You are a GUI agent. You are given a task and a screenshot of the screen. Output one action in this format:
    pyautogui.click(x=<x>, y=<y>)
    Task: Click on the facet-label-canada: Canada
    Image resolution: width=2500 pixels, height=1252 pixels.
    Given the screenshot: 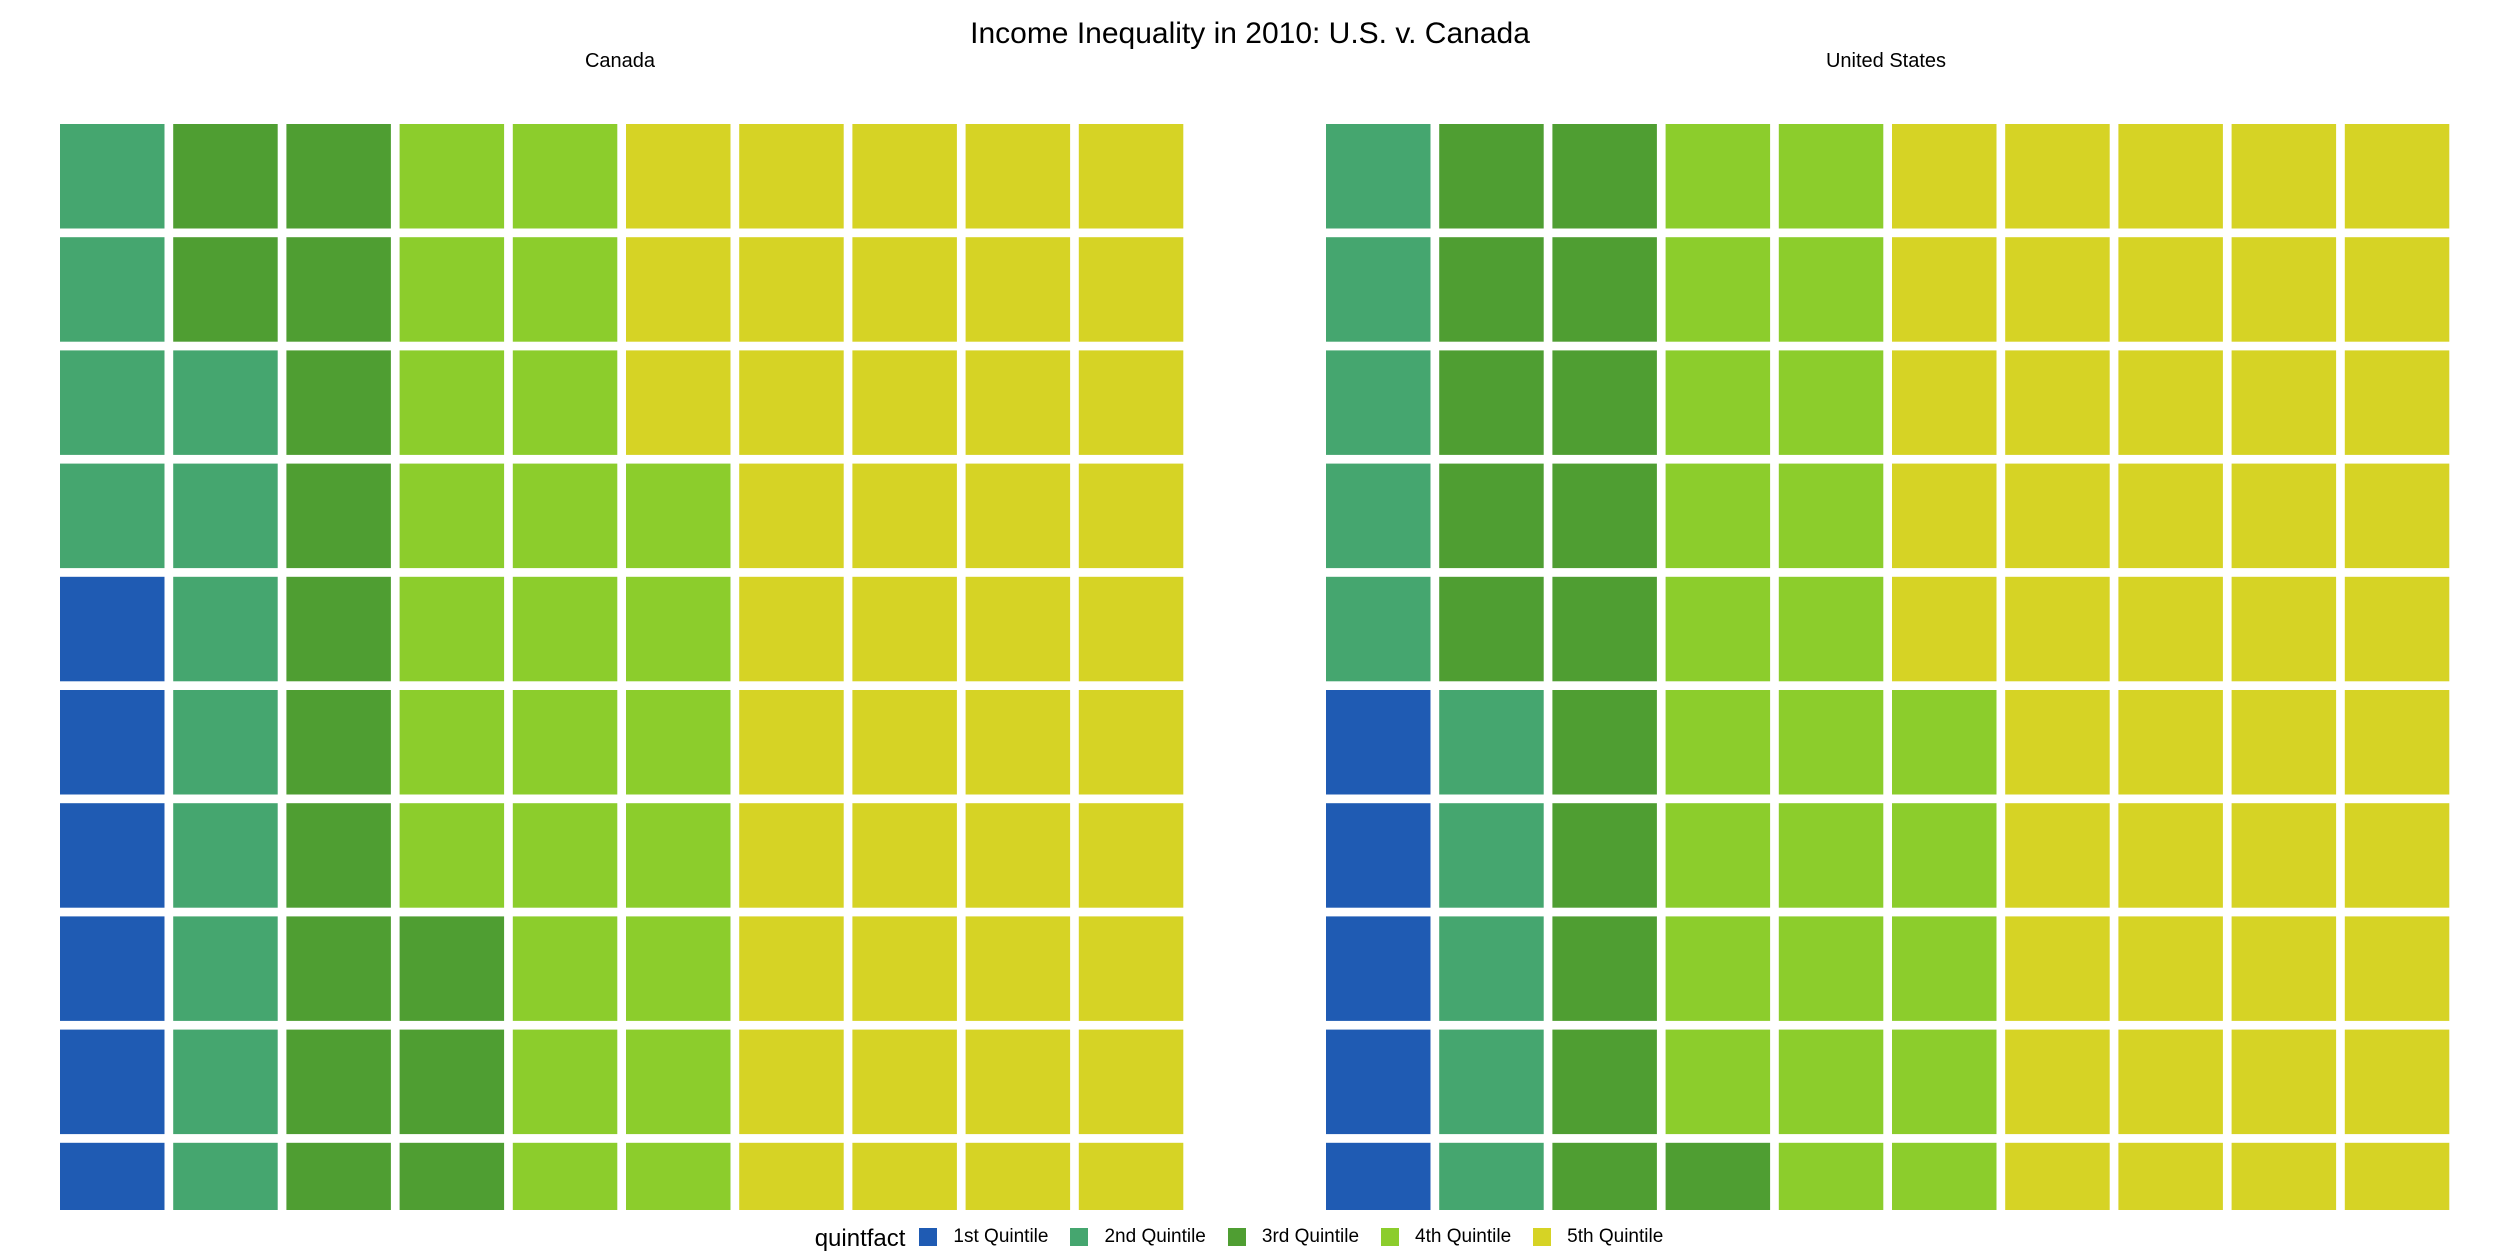 What is the action you would take?
    pyautogui.click(x=620, y=61)
    